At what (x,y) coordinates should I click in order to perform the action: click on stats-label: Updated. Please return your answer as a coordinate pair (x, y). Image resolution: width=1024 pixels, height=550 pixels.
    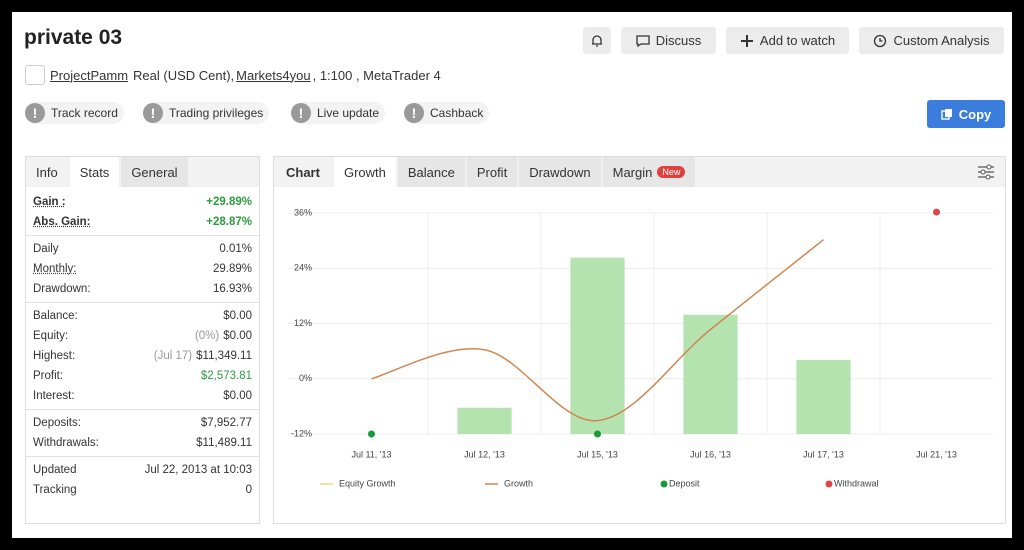
    Looking at the image, I should click on (55, 470).